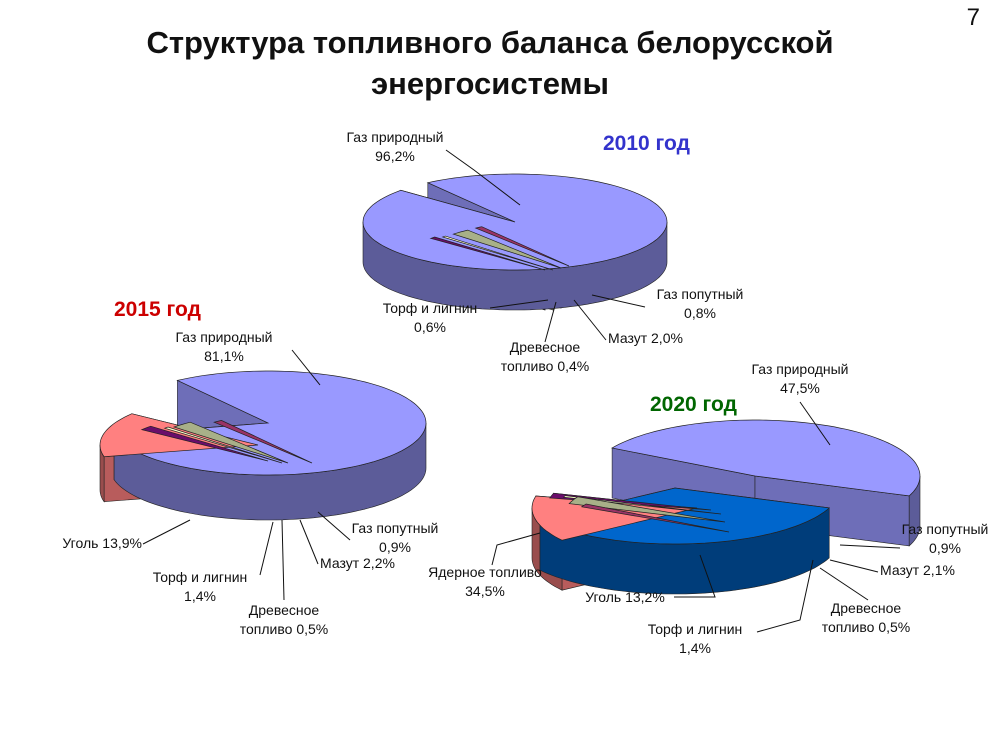  Describe the element at coordinates (522, 246) in the screenshot. I see `slice-associated-gas-2010` at that location.